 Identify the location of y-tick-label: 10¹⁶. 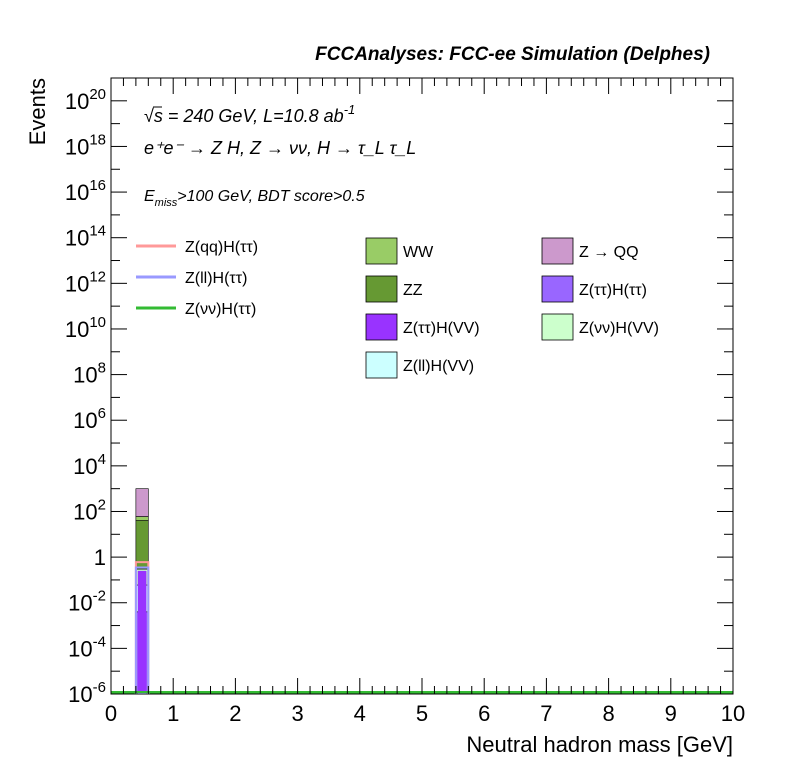
(85, 191).